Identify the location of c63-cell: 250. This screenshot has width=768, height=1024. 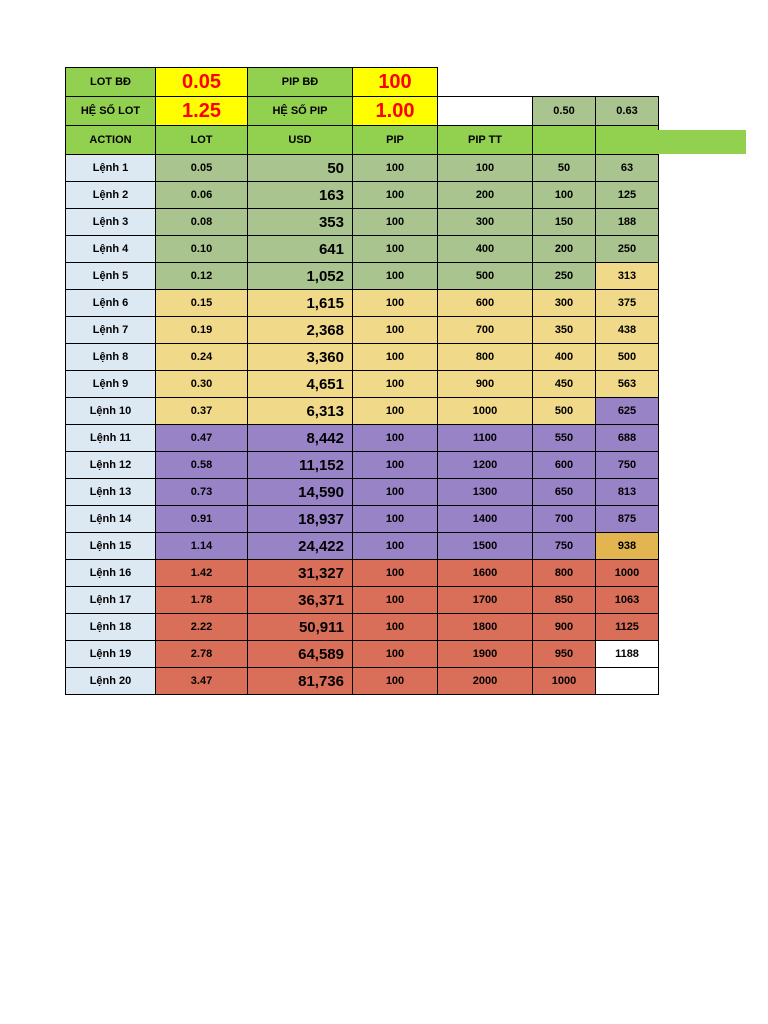
(627, 249).